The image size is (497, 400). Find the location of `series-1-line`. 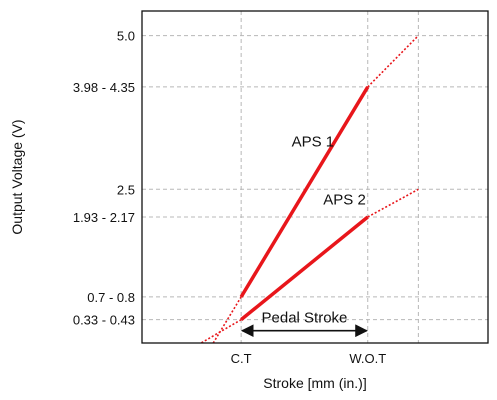

series-1-line is located at coordinates (304, 192).